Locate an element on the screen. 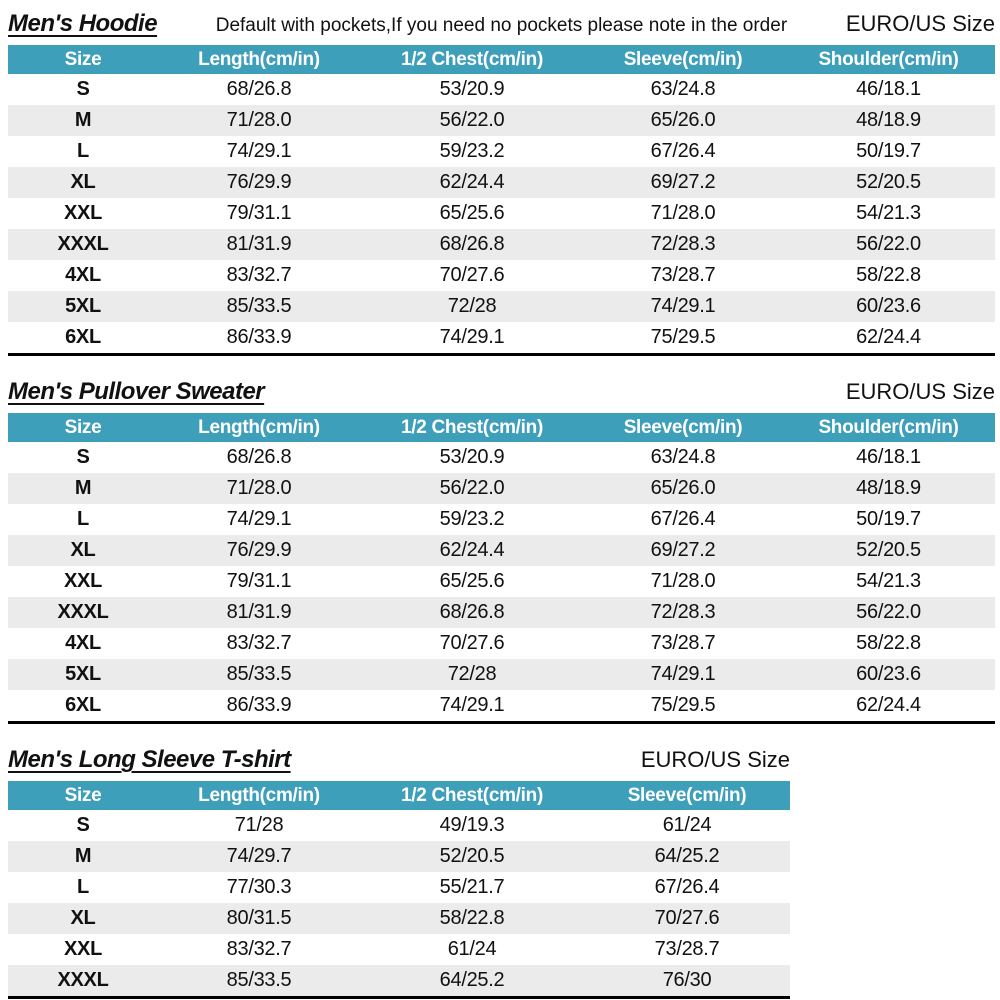 The width and height of the screenshot is (1000, 1000). table-row: S 68/26.8 53/20.9 63/24.8 46/18.1 is located at coordinates (501, 89).